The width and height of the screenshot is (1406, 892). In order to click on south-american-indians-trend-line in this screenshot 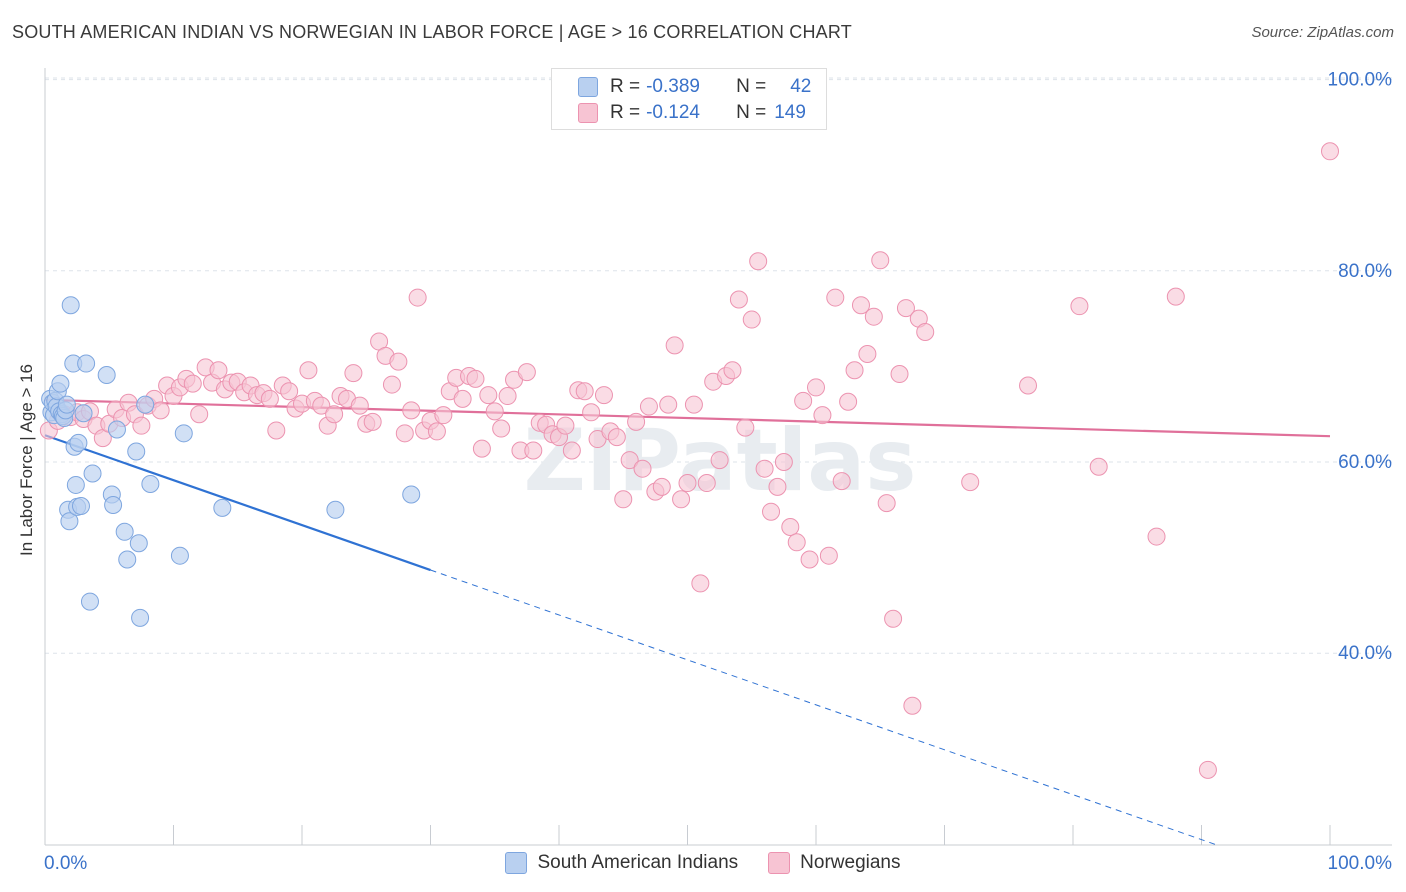, I will do `click(237, 503)`.